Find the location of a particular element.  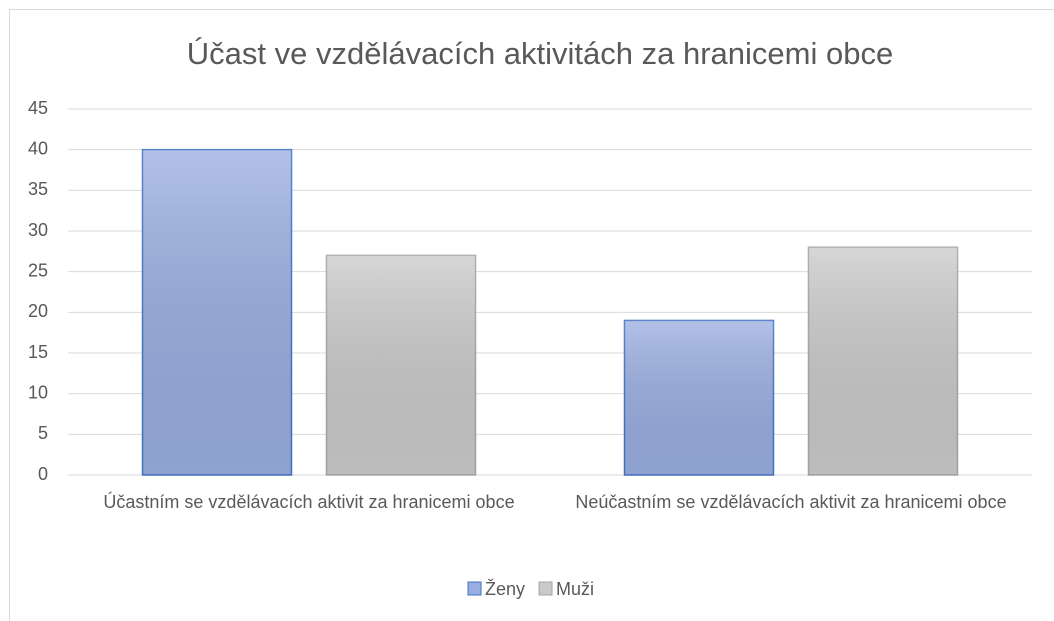

y-tick-label: 20 is located at coordinates (38, 311).